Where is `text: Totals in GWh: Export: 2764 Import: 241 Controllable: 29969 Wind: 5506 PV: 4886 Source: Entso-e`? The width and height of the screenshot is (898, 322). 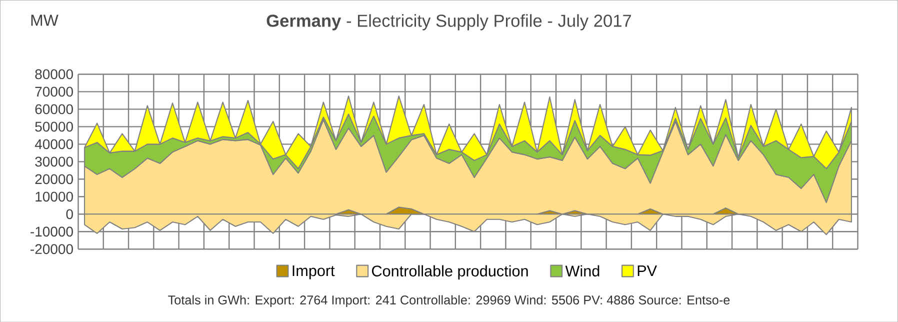 text: Totals in GWh: Export: 2764 Import: 241 Controllable: 29969 Wind: 5506 PV: 4886 Source: Entso-e is located at coordinates (449, 301).